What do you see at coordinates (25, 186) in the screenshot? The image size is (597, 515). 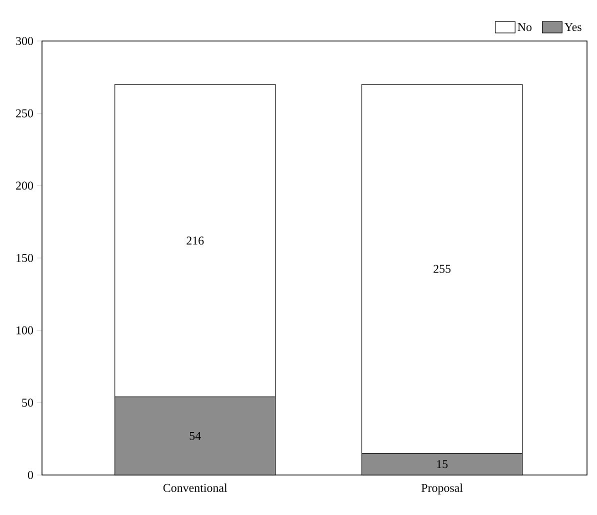 I see `y-tick-label: 200` at bounding box center [25, 186].